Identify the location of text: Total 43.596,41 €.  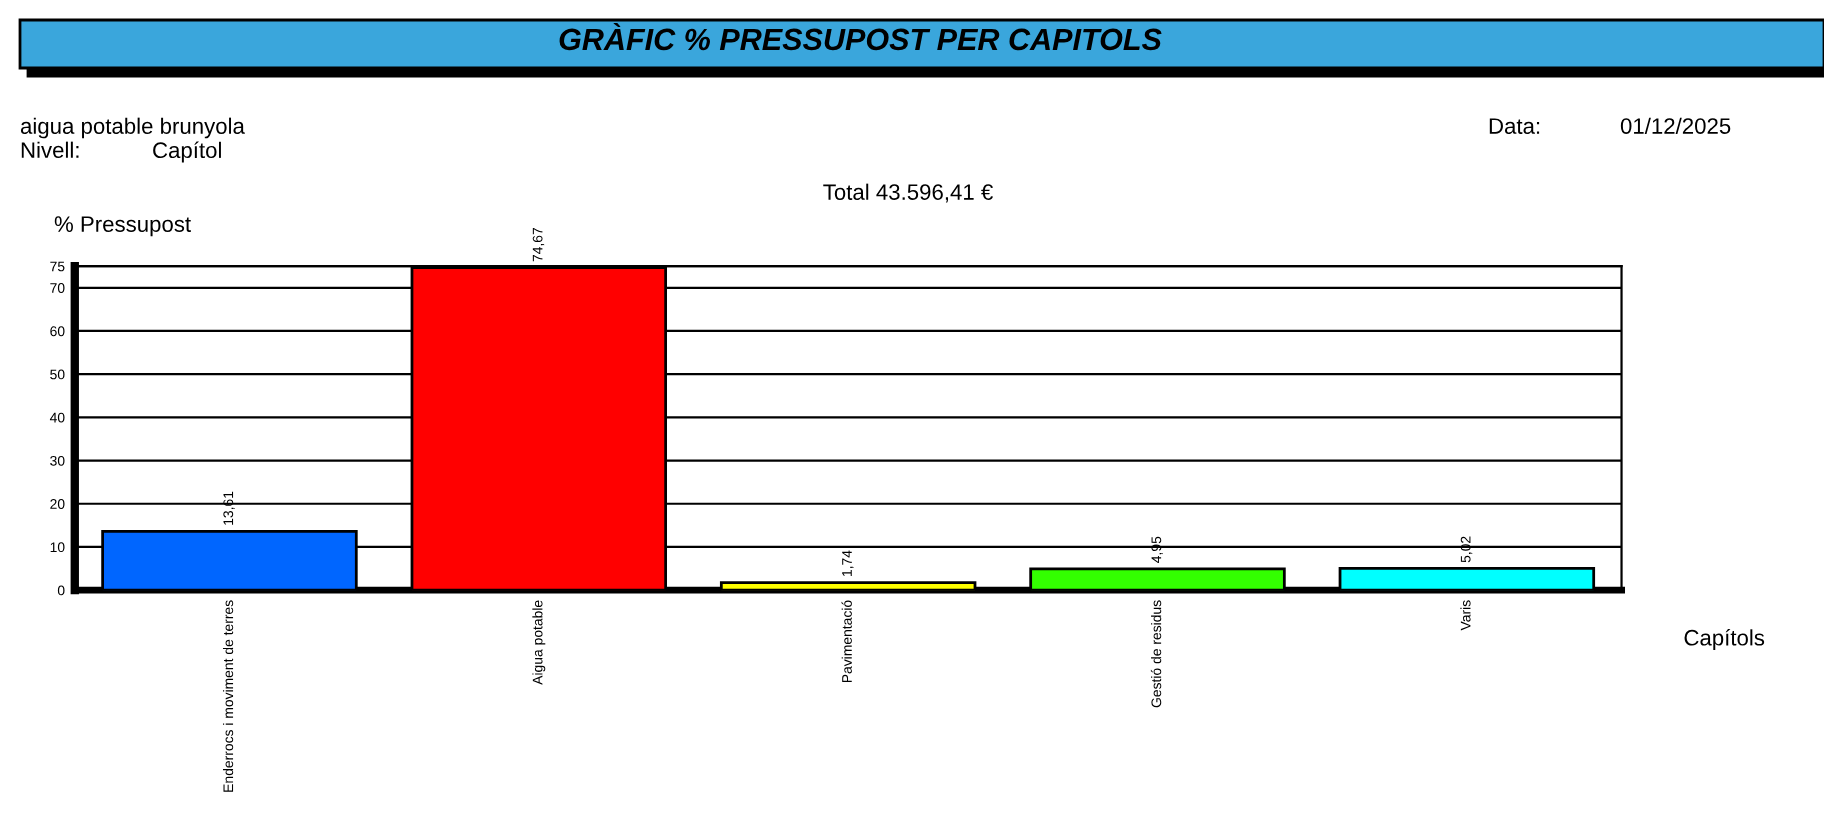
(908, 193).